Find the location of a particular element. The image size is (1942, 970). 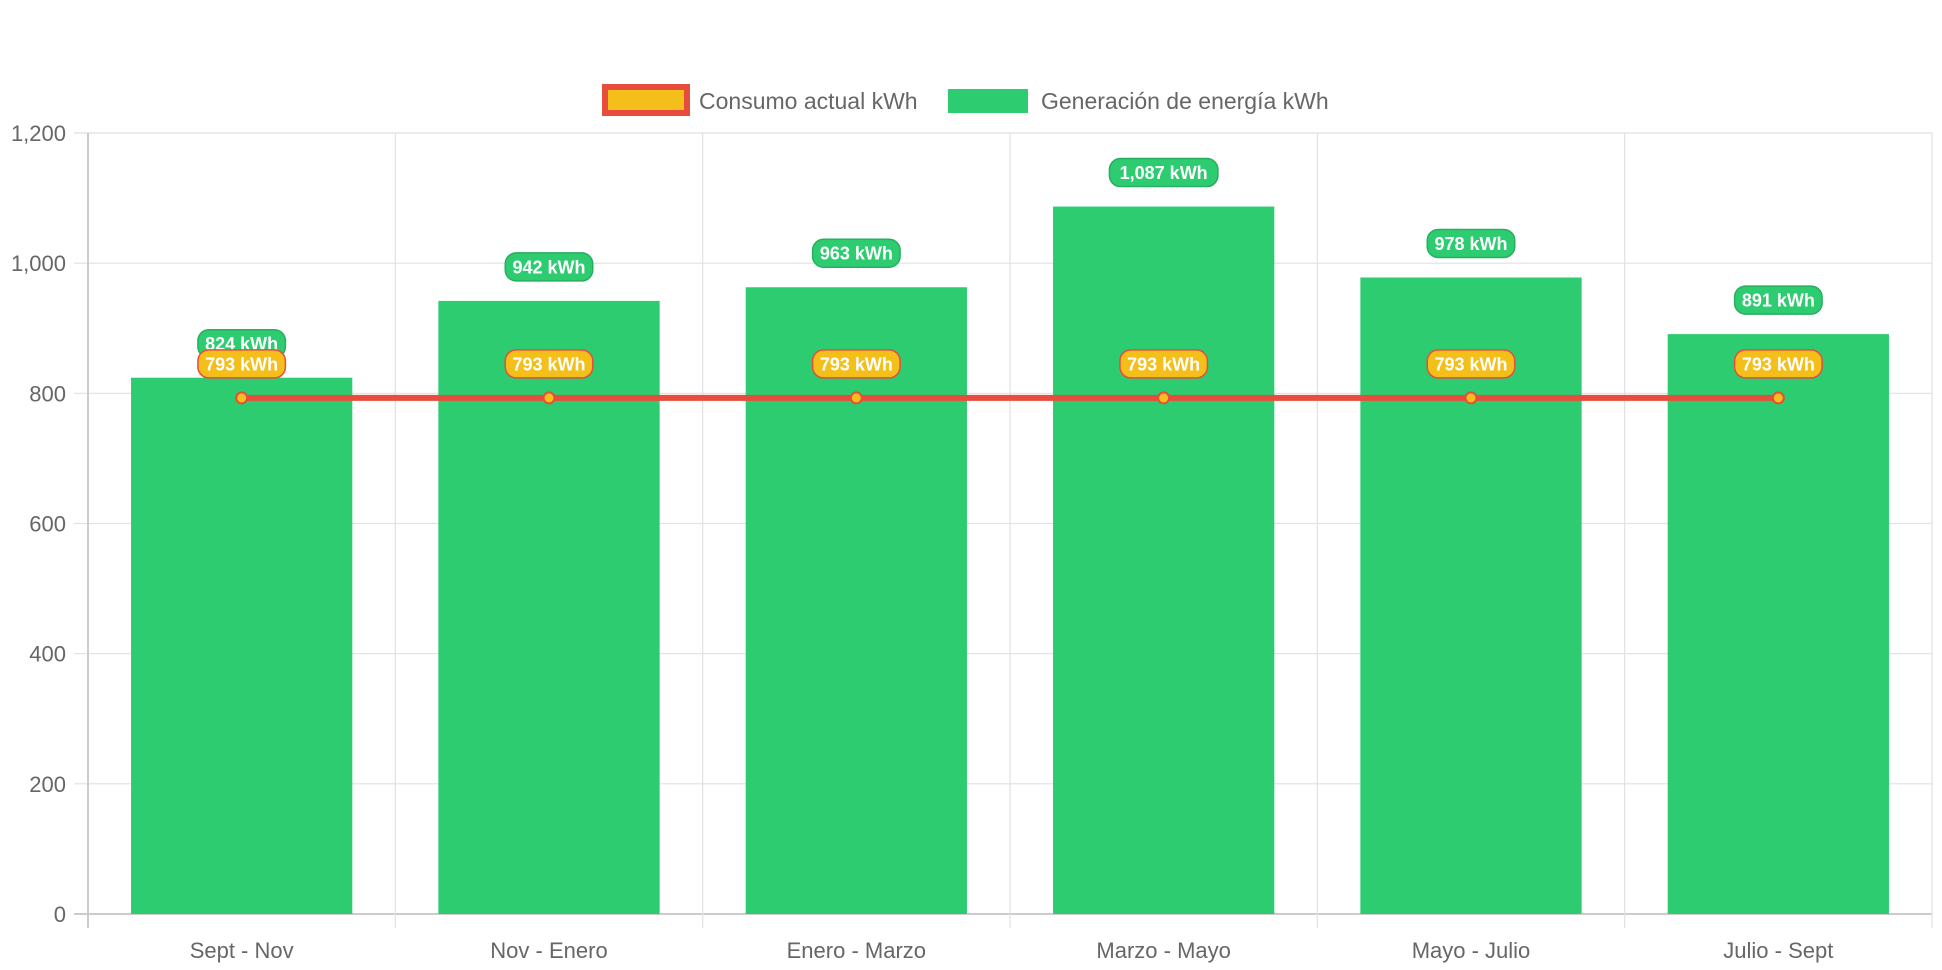

bar-data-label: 978 kWh is located at coordinates (1470, 244).